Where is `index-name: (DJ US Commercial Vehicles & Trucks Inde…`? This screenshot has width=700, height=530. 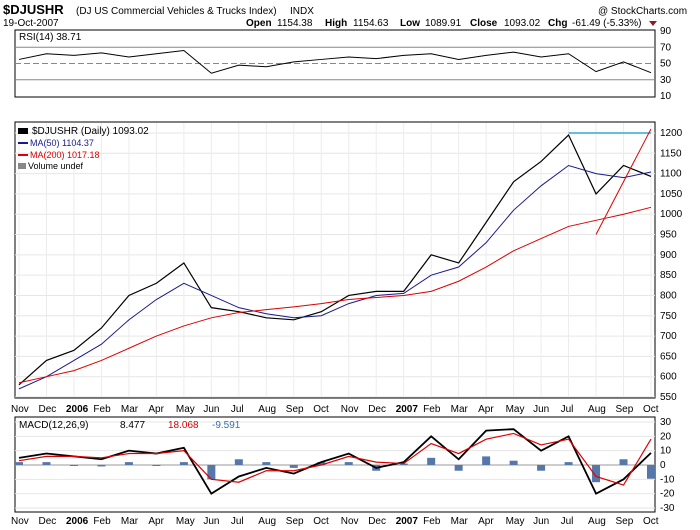
index-name: (DJ US Commercial Vehicles & Trucks Inde… is located at coordinates (176, 11).